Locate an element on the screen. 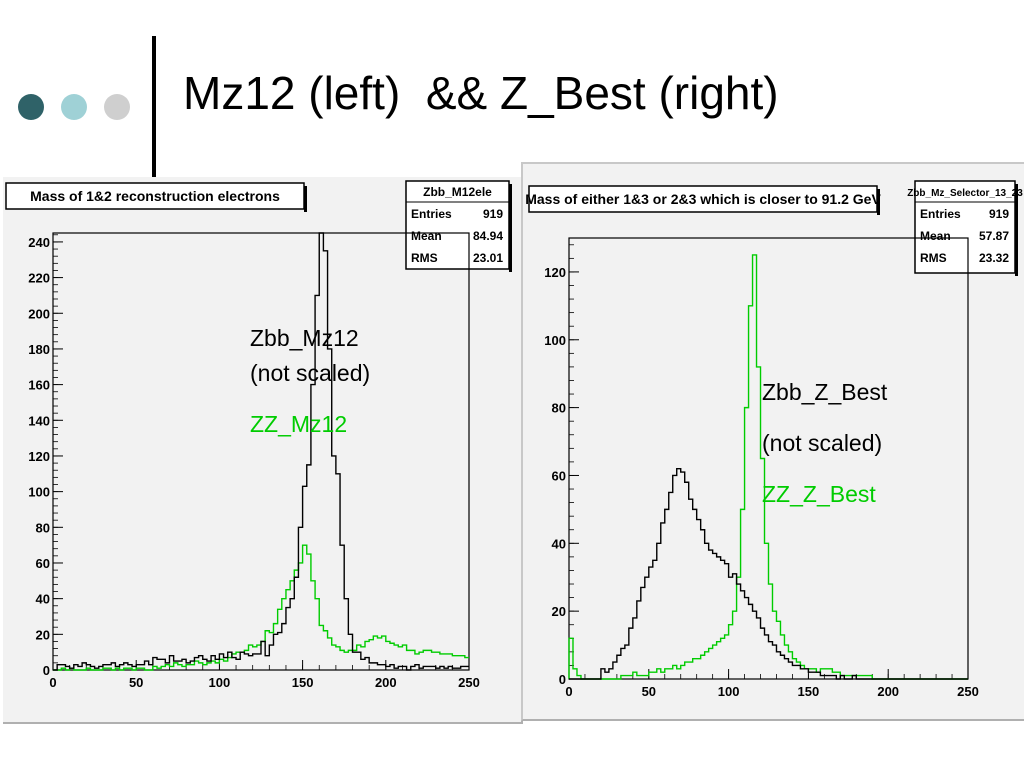  y-tick-label: 160 is located at coordinates (39, 385).